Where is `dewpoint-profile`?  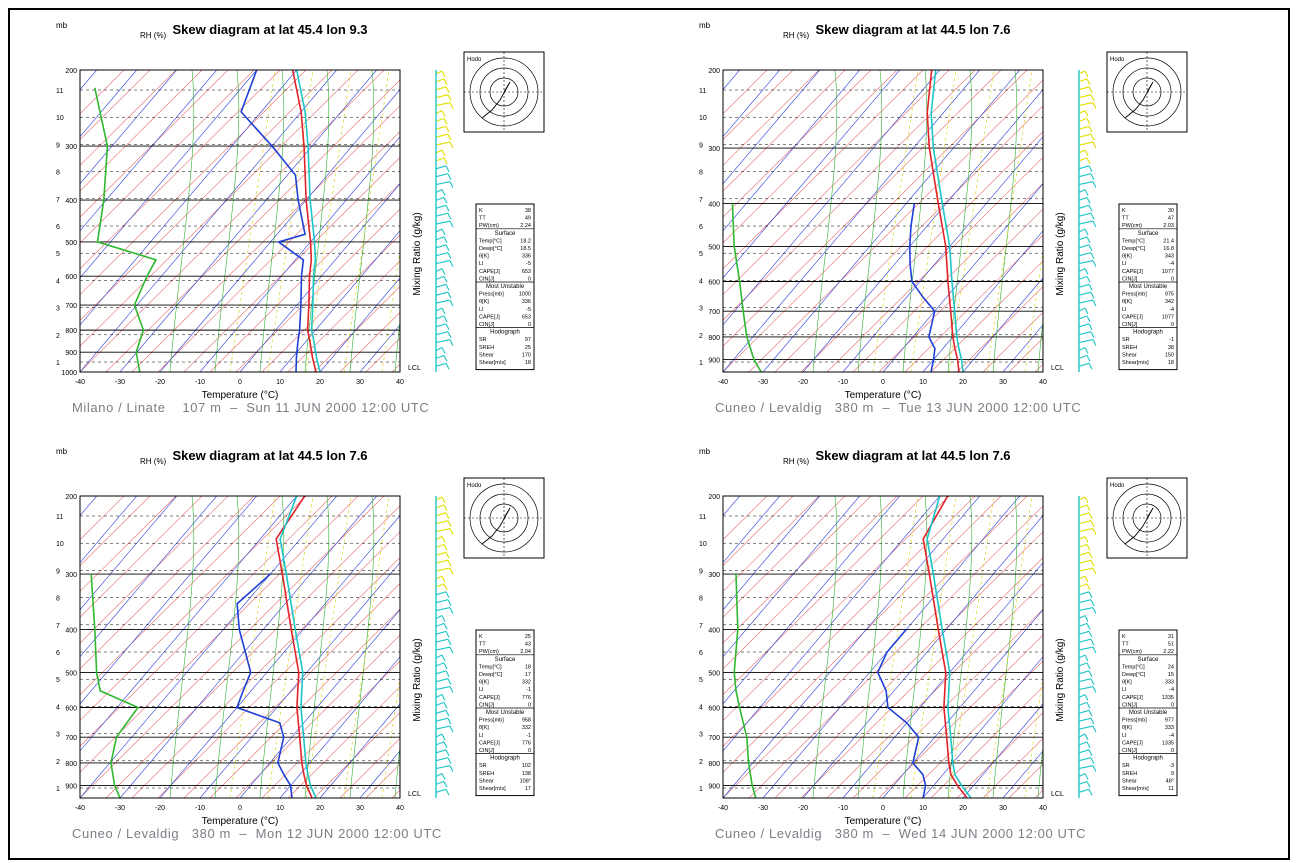 dewpoint-profile is located at coordinates (922, 287).